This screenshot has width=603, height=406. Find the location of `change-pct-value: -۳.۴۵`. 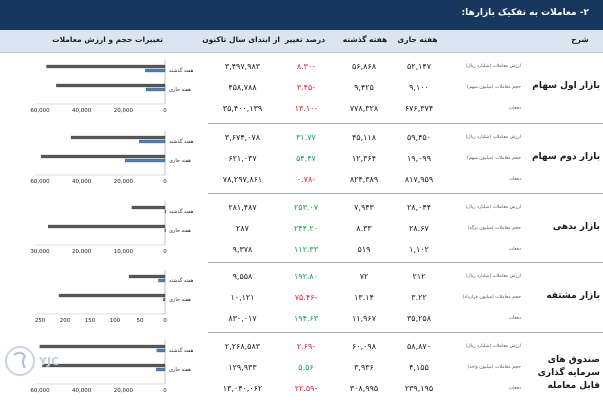

change-pct-value: -۳.۴۵ is located at coordinates (306, 87).